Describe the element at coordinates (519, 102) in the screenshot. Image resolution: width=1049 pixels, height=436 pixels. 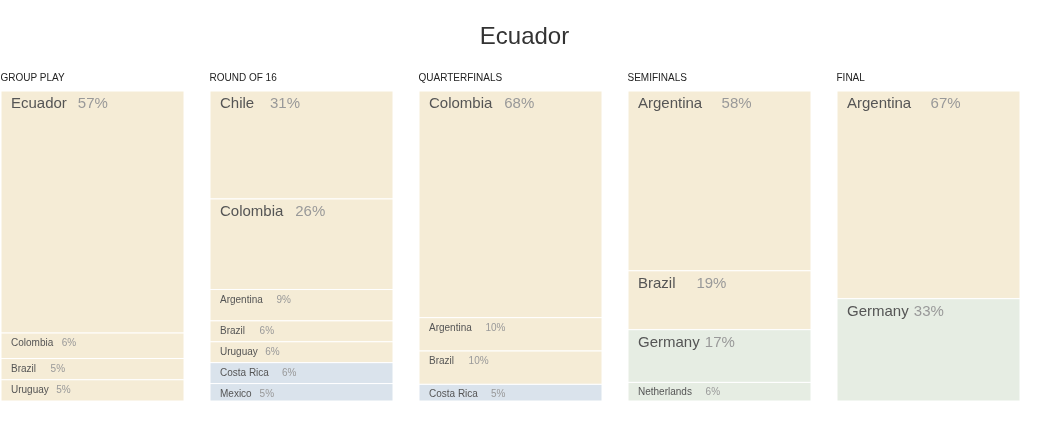
I see `data-label: 68%` at that location.